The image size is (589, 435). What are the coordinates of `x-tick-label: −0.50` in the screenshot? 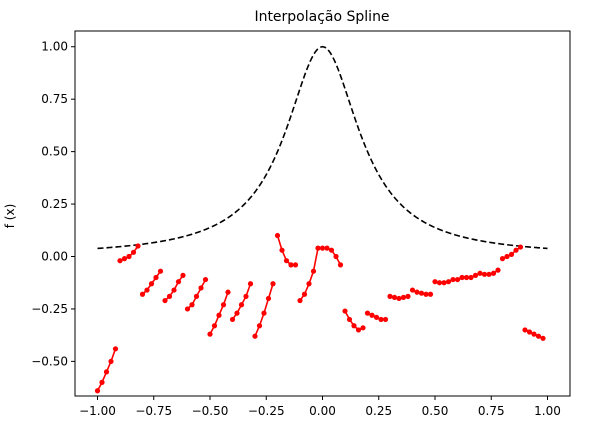 It's located at (210, 411).